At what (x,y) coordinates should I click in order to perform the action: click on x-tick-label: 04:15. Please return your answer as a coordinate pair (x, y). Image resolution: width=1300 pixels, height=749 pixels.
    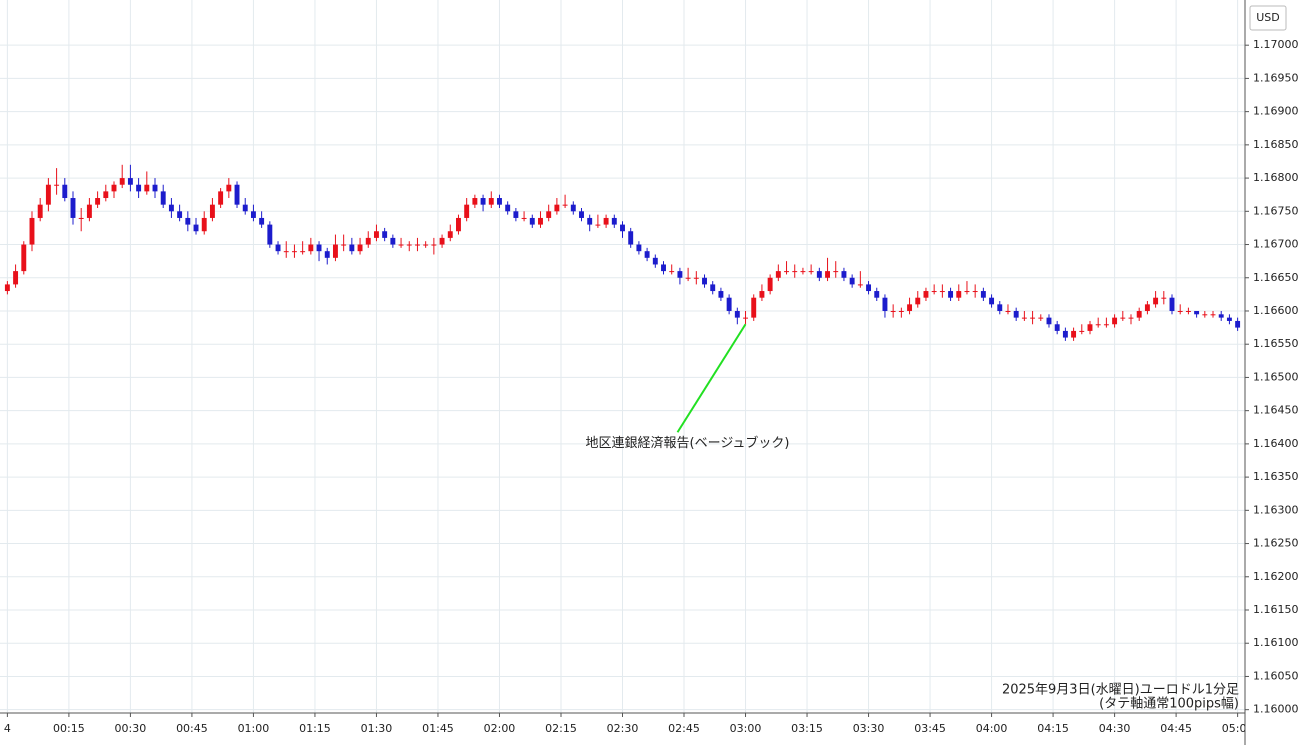
    Looking at the image, I should click on (1053, 728).